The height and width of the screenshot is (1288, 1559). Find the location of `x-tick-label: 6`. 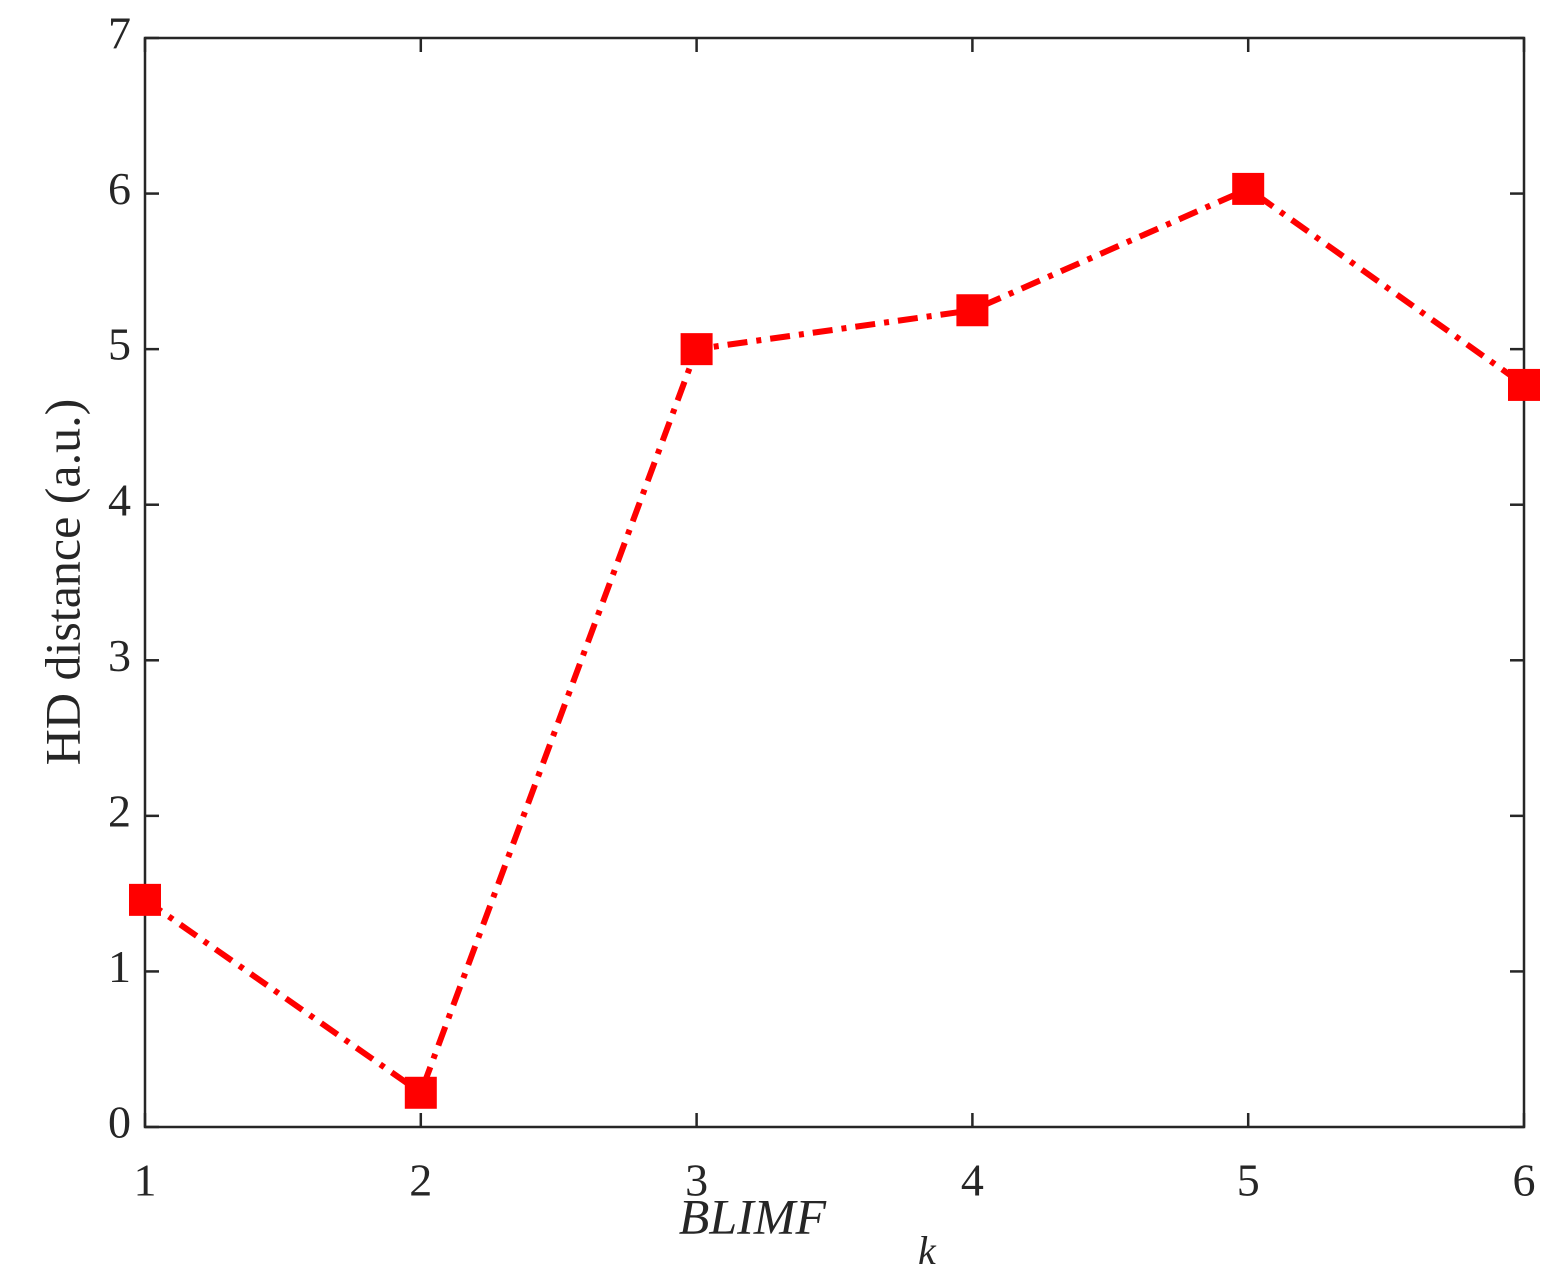

x-tick-label: 6 is located at coordinates (1524, 1180).